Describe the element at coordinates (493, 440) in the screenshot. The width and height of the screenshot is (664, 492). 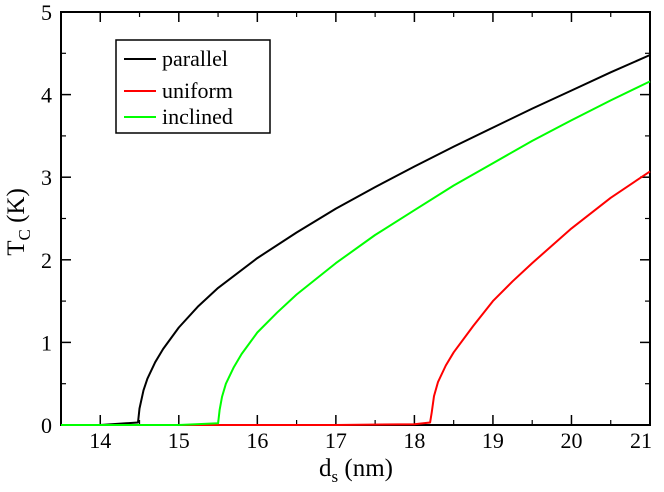
I see `x-tick-label: 19` at that location.